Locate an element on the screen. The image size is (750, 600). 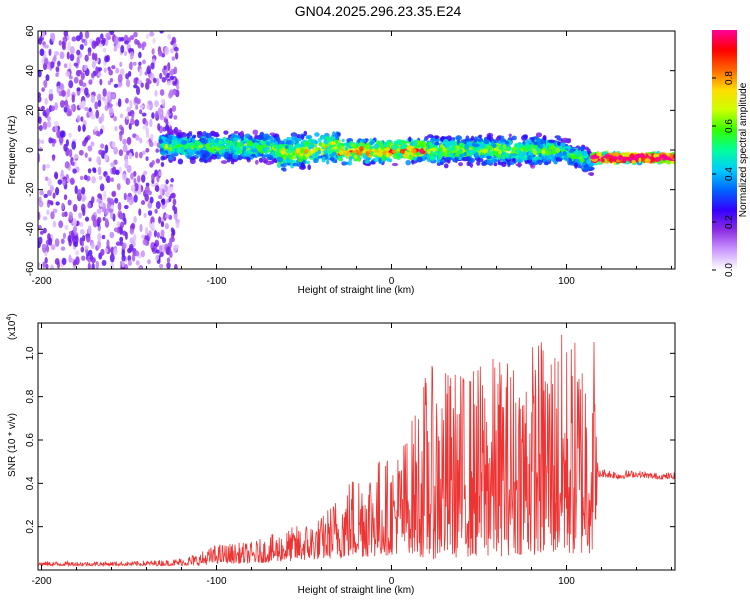
colorbar-label: Normalized spectral amplitude is located at coordinates (743, 149).